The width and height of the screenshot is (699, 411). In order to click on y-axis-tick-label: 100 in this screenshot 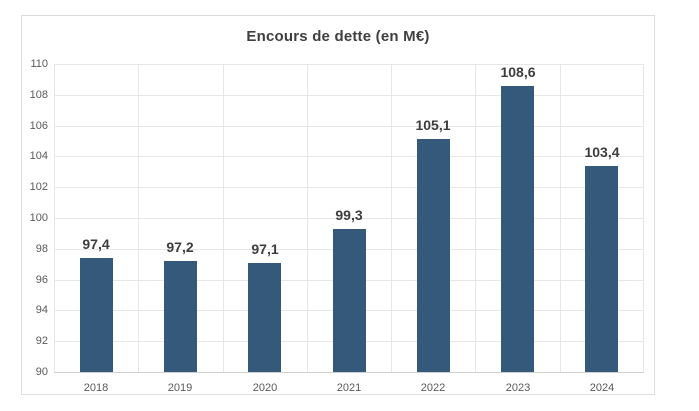, I will do `click(38, 218)`.